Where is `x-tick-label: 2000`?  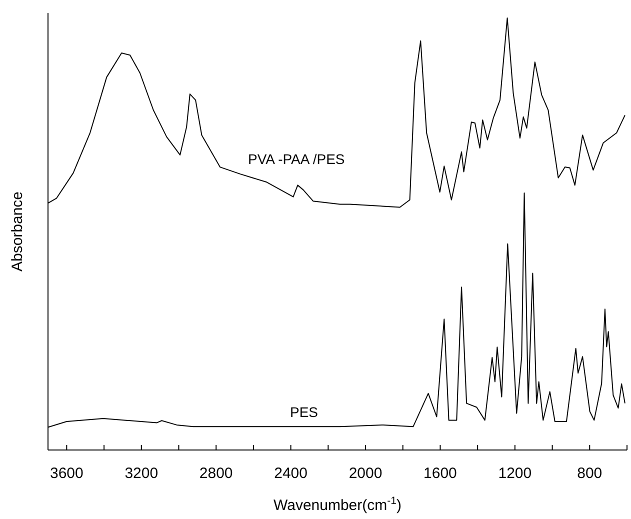 x-tick-label: 2000 is located at coordinates (365, 473).